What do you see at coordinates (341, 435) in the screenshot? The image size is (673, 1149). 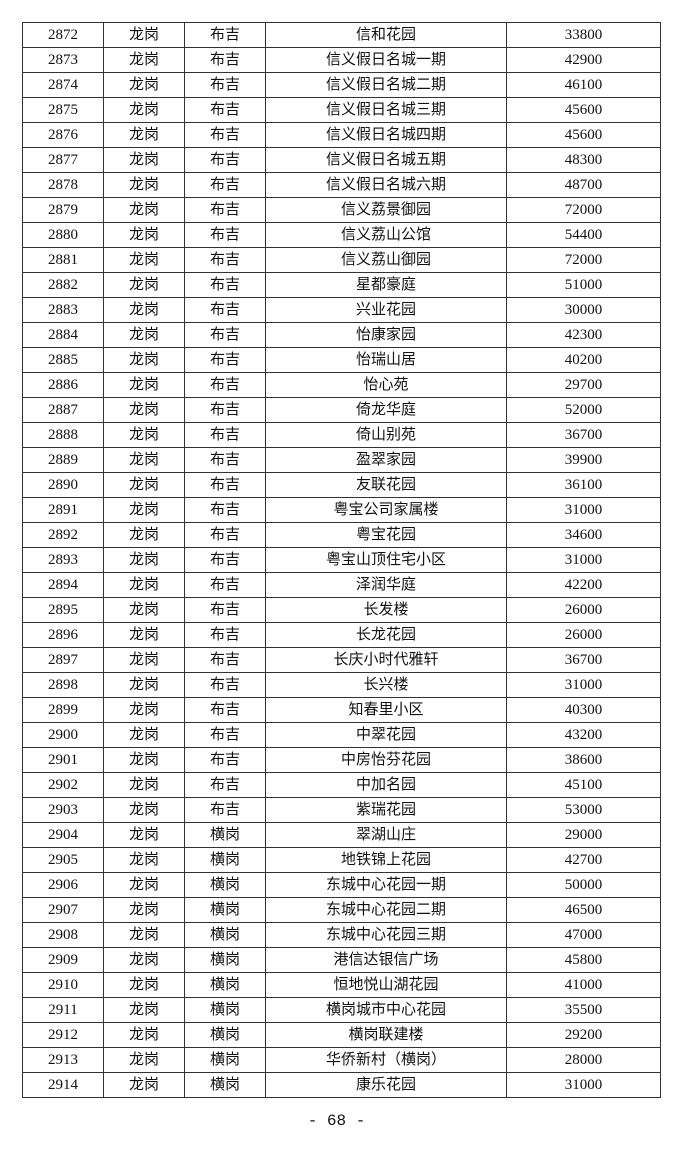 I see `table-row: 2888 龙岗 布吉 倚山别苑 36700` at bounding box center [341, 435].